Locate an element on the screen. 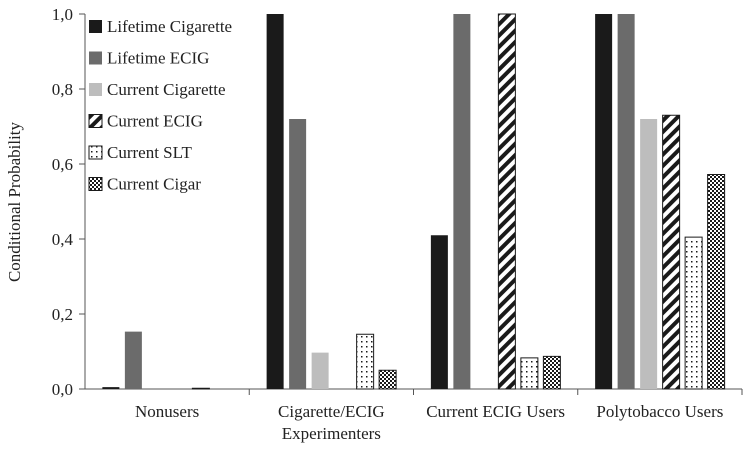 Image resolution: width=750 pixels, height=452 pixels. category-label: Cigarette/ECIG is located at coordinates (331, 411).